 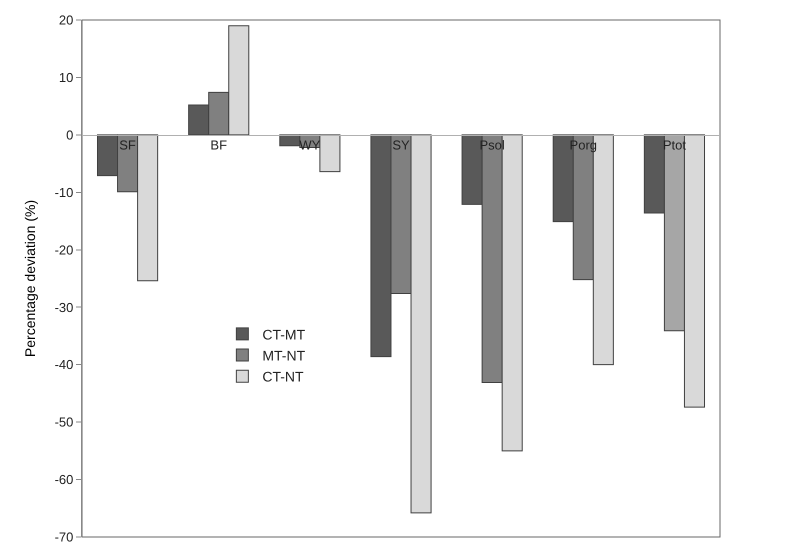 What do you see at coordinates (64, 250) in the screenshot?
I see `y-tick-label: -20` at bounding box center [64, 250].